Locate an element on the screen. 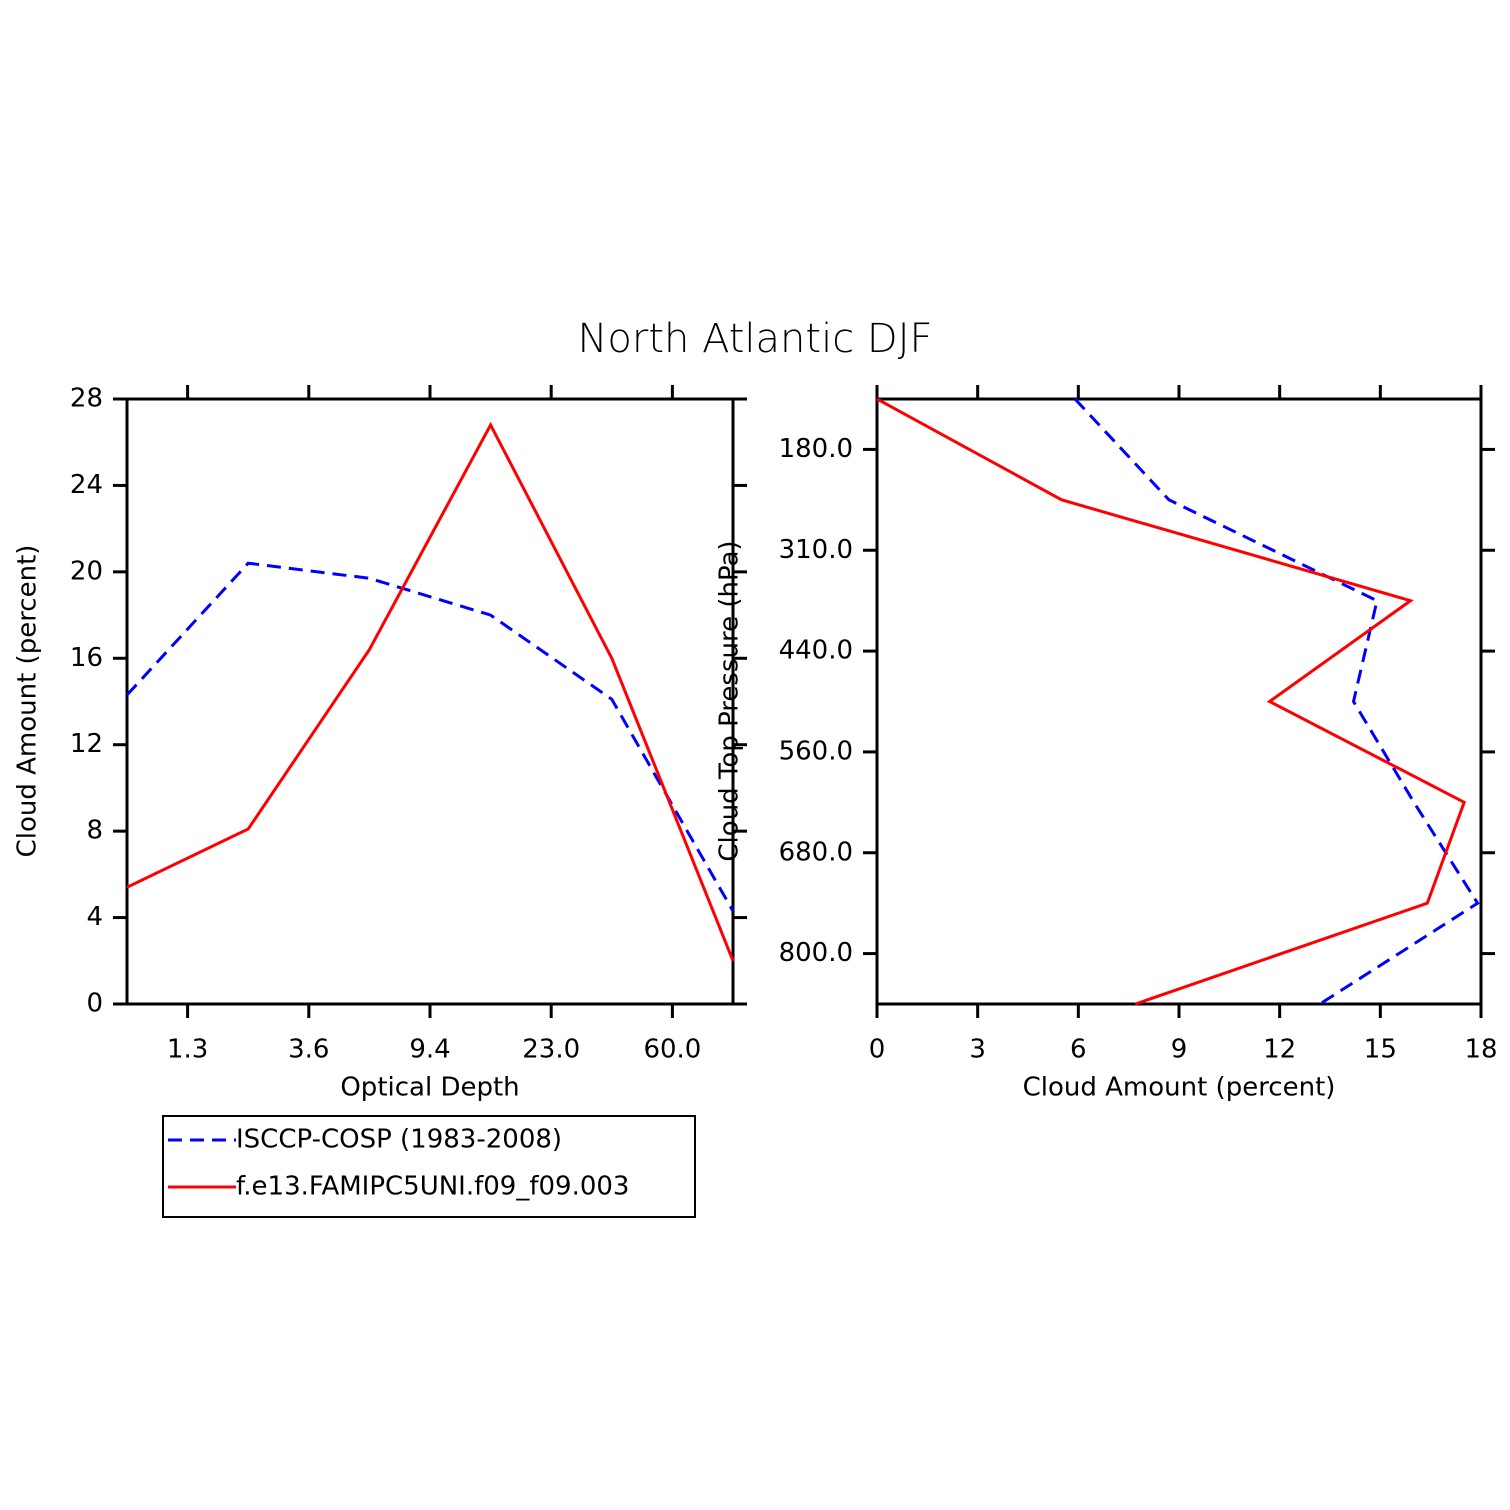 The height and width of the screenshot is (1510, 1510). legend-box is located at coordinates (429, 1166).